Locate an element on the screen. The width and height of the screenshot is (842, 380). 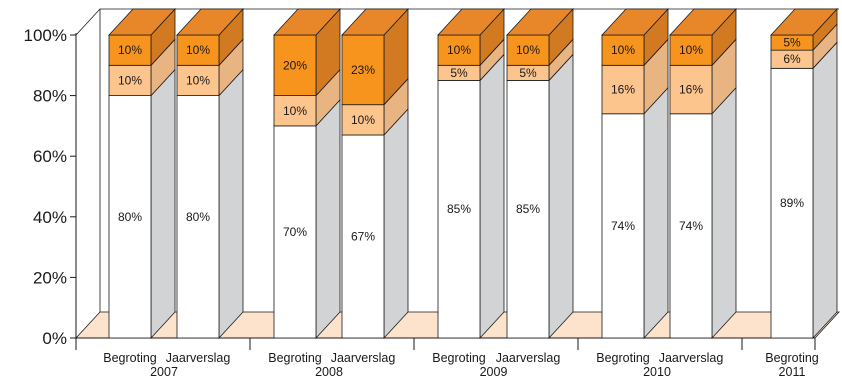
bar-value-label: 70% is located at coordinates (295, 232).